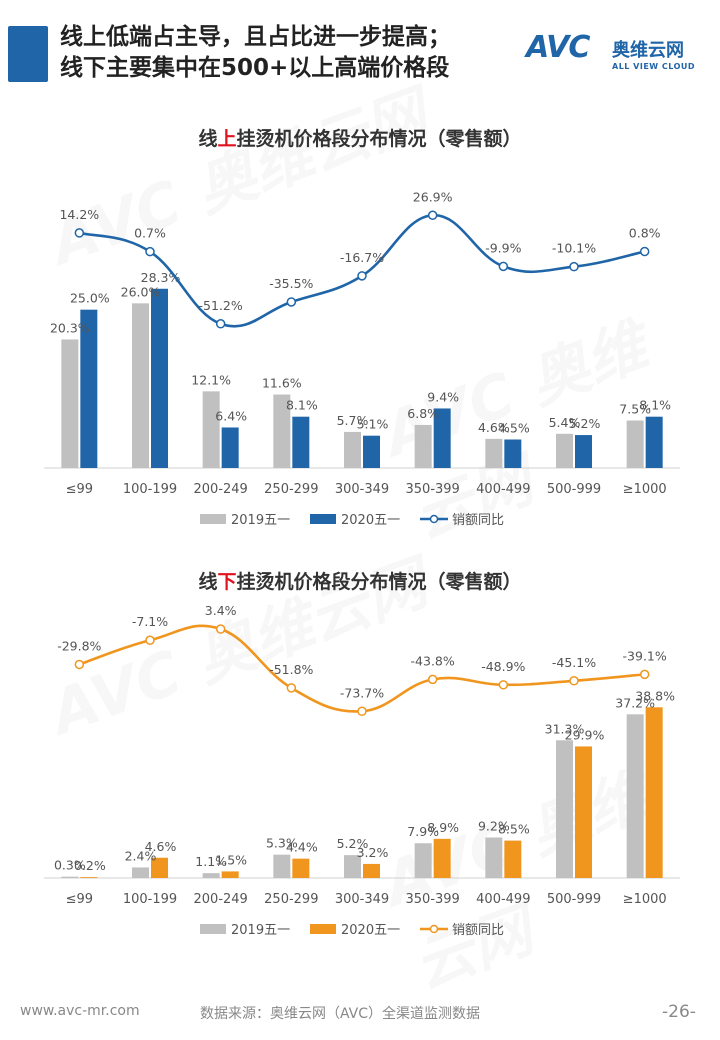 Image resolution: width=720 pixels, height=1040 pixels. Describe the element at coordinates (353, 843) in the screenshot. I see `bar-label-2019: 5.2%` at that location.